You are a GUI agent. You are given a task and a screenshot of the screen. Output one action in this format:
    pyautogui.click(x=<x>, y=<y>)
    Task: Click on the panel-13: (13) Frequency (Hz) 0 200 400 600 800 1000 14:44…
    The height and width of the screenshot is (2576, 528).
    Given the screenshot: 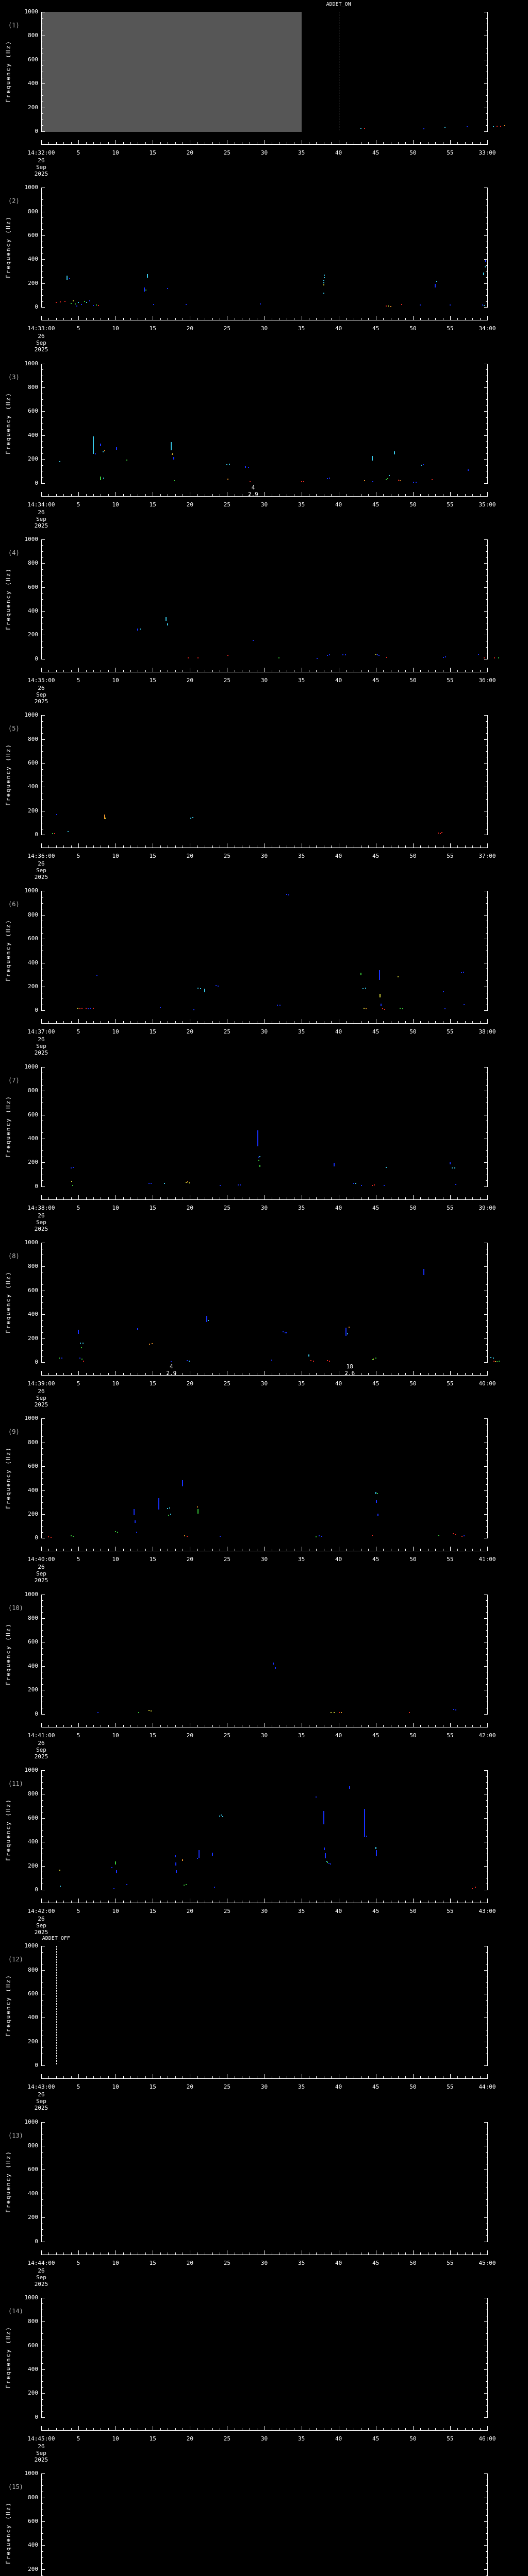 What is the action you would take?
    pyautogui.click(x=264, y=2198)
    